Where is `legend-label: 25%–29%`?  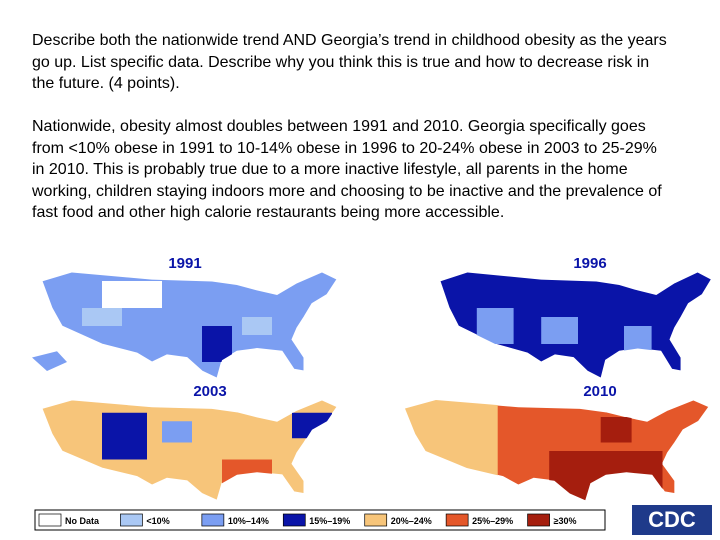
legend-label: 25%–29% is located at coordinates (492, 521).